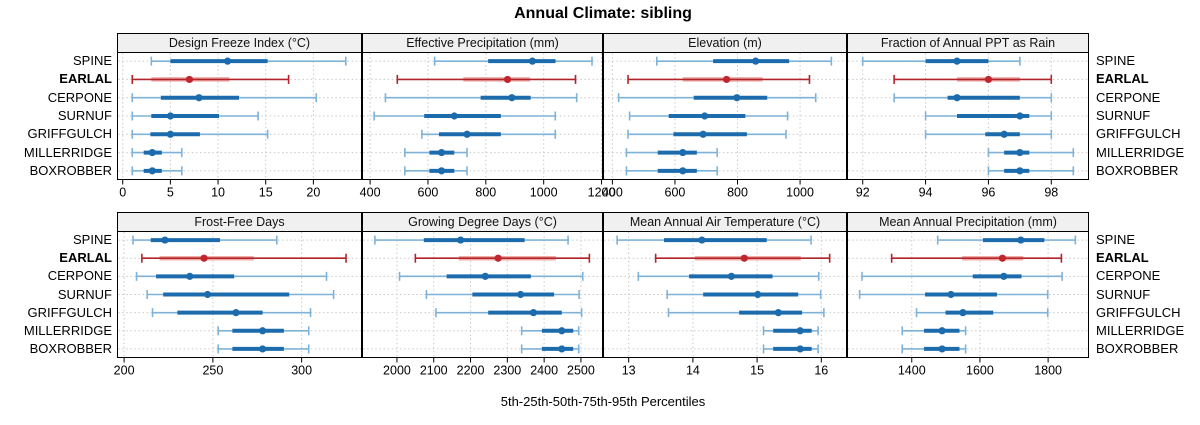 This screenshot has width=1200, height=425. I want to click on panel-title: Design Freeze Index (°C), so click(239, 43).